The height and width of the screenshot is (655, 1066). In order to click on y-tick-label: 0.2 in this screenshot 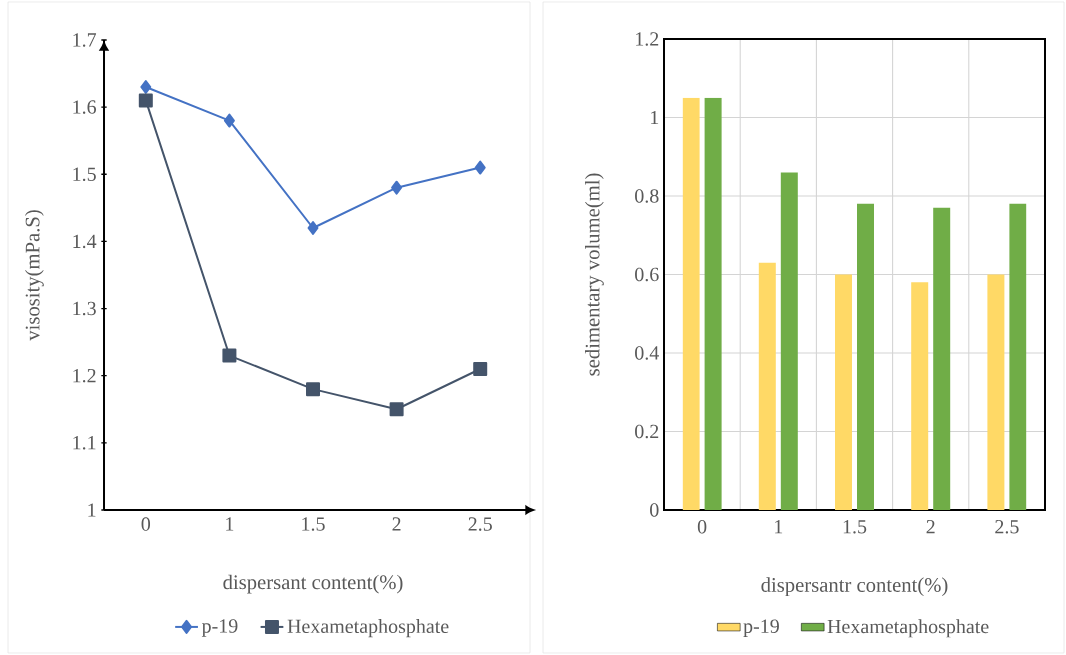, I will do `click(647, 431)`.